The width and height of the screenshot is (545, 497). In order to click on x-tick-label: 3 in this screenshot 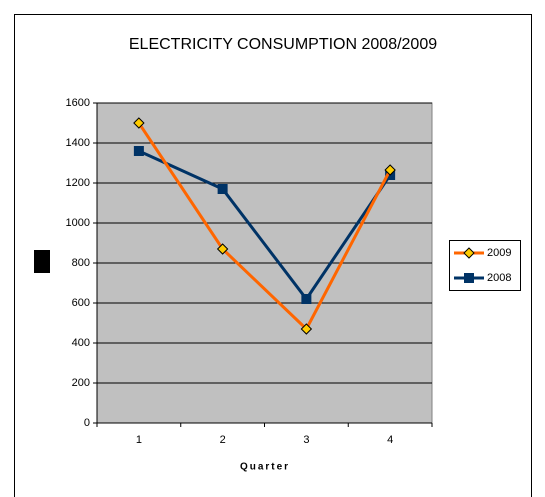, I will do `click(306, 440)`.